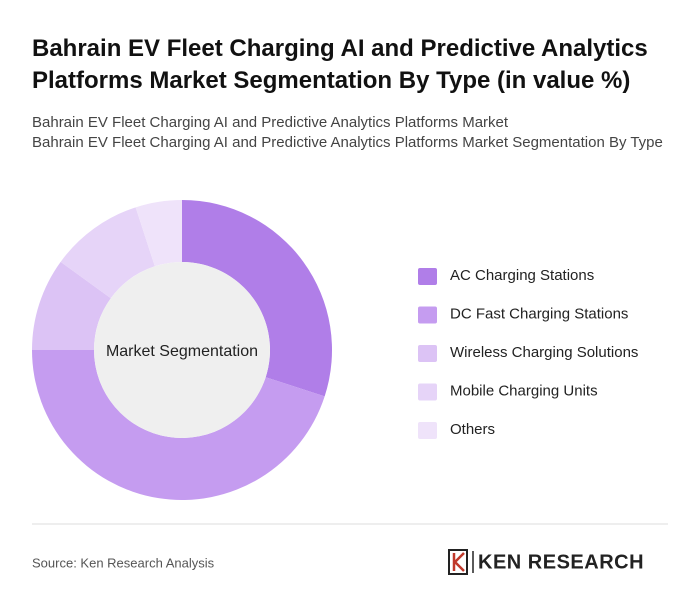 This screenshot has width=700, height=610. Describe the element at coordinates (123, 562) in the screenshot. I see `source: Source: Ken Research Analysis` at that location.